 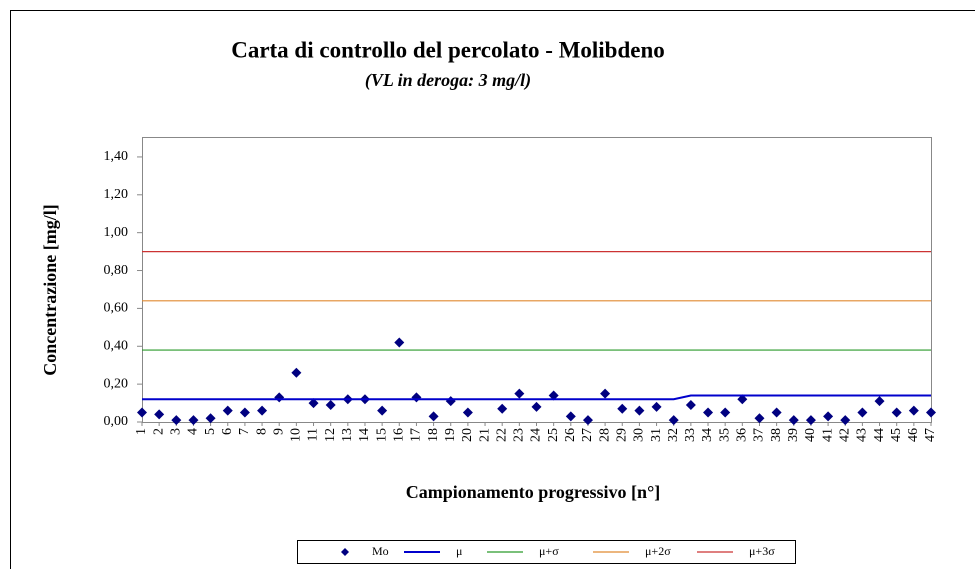 I want to click on x-tick-label: 23, so click(x=519, y=435).